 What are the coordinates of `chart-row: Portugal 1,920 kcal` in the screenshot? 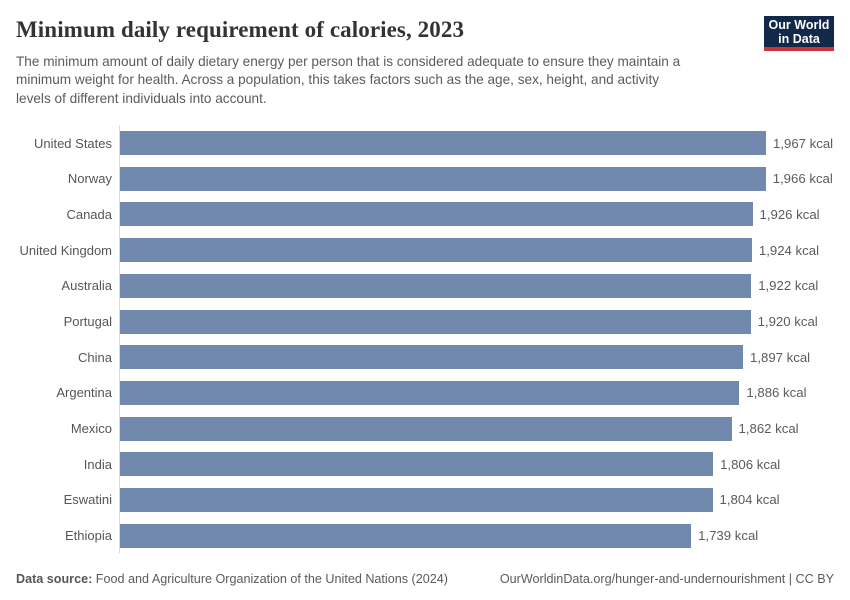 It's located at (425, 321).